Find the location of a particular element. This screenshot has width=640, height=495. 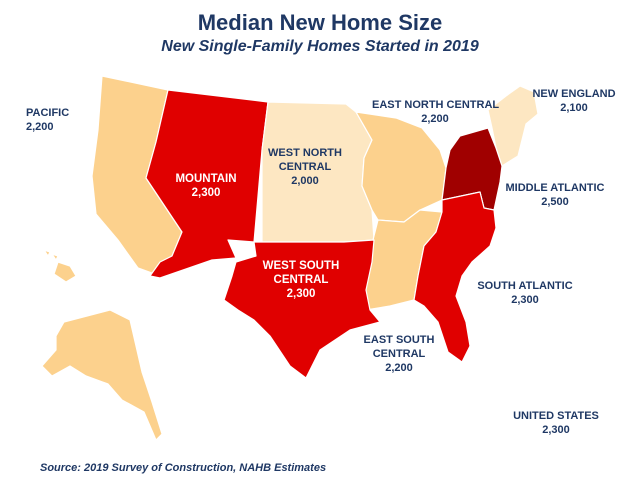

label-south-atlantic: SOUTH ATLANTIC 2,300 is located at coordinates (525, 293).